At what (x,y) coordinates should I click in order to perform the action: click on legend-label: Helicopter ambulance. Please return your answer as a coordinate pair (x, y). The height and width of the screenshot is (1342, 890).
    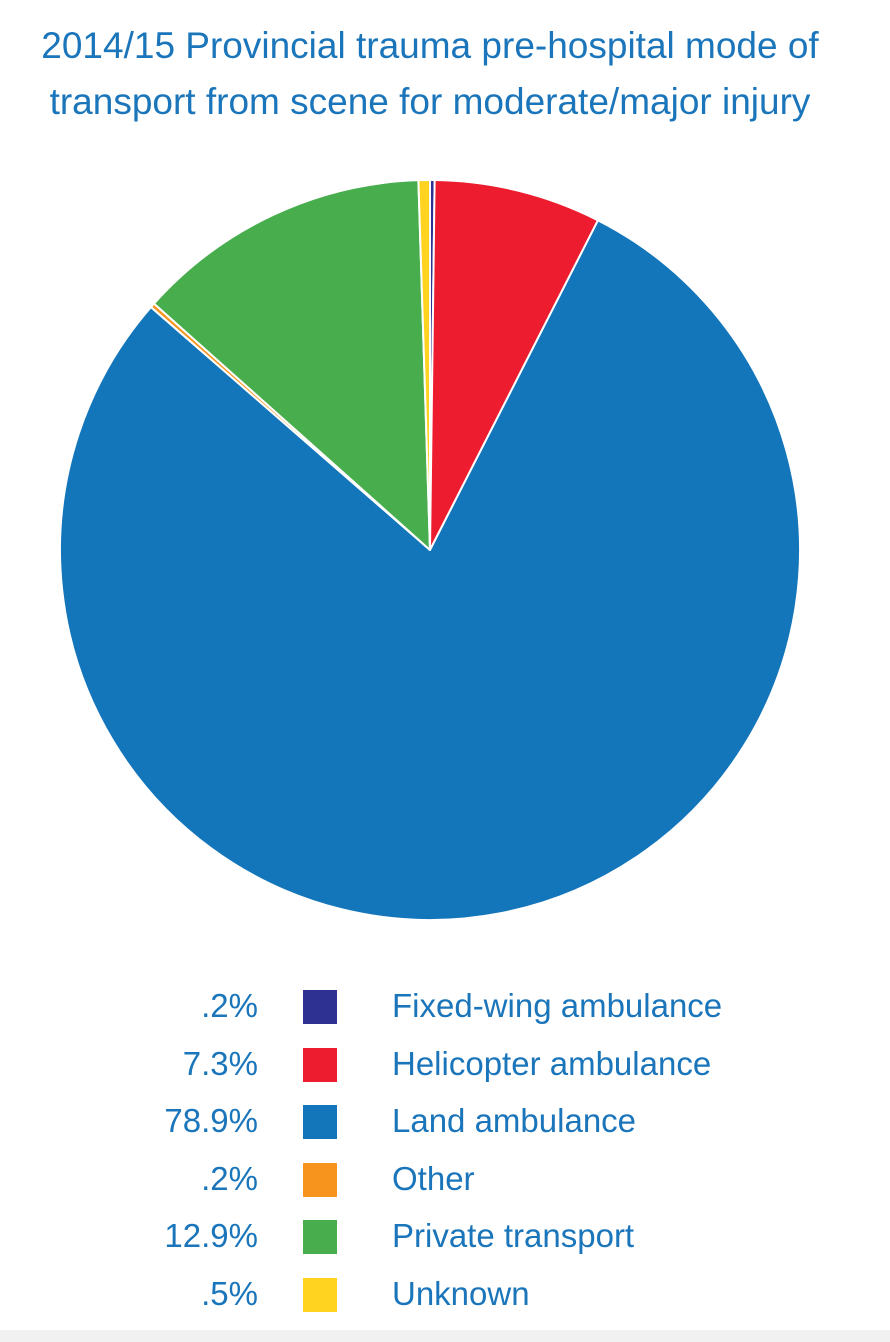
    Looking at the image, I should click on (552, 1063).